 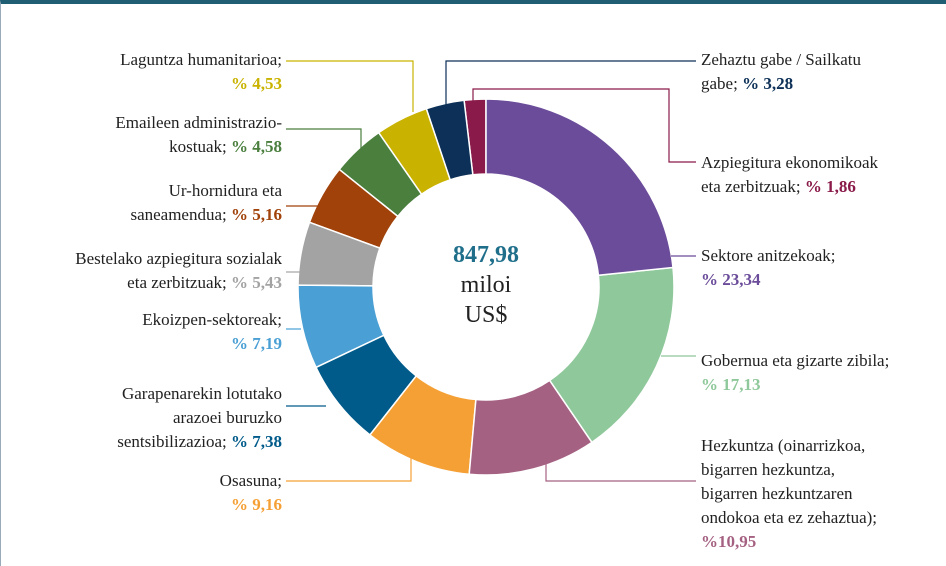 What do you see at coordinates (256, 504) in the screenshot?
I see `value-label: % 9,16` at bounding box center [256, 504].